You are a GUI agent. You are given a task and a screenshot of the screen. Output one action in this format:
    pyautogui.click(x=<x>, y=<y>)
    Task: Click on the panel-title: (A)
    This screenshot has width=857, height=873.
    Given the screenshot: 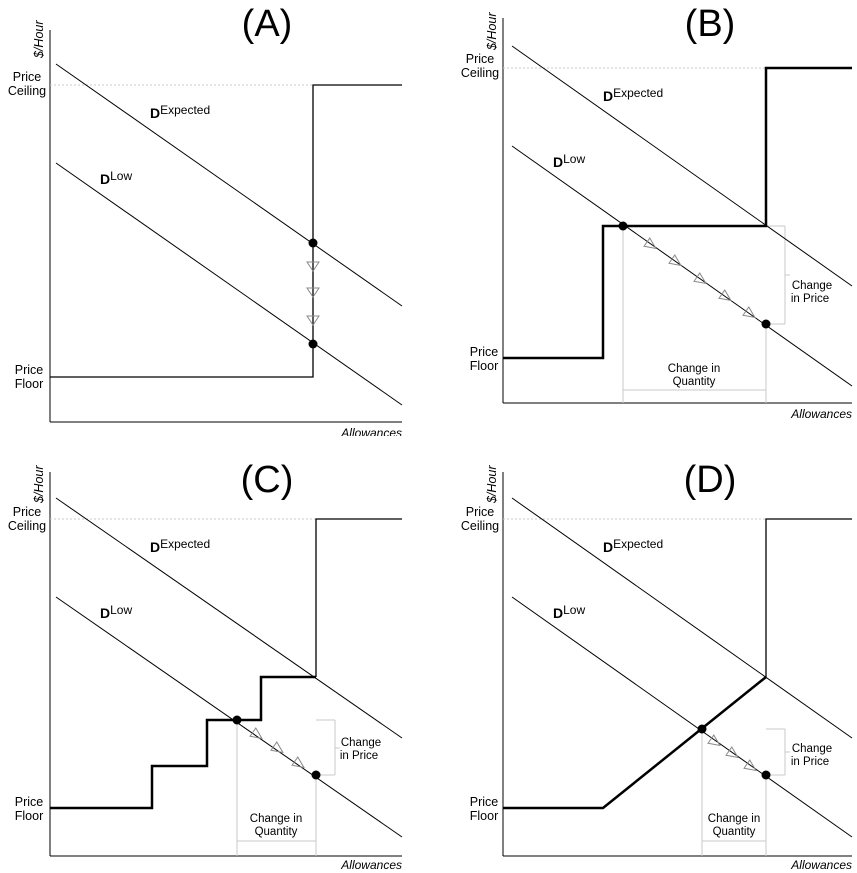 What is the action you would take?
    pyautogui.click(x=267, y=24)
    